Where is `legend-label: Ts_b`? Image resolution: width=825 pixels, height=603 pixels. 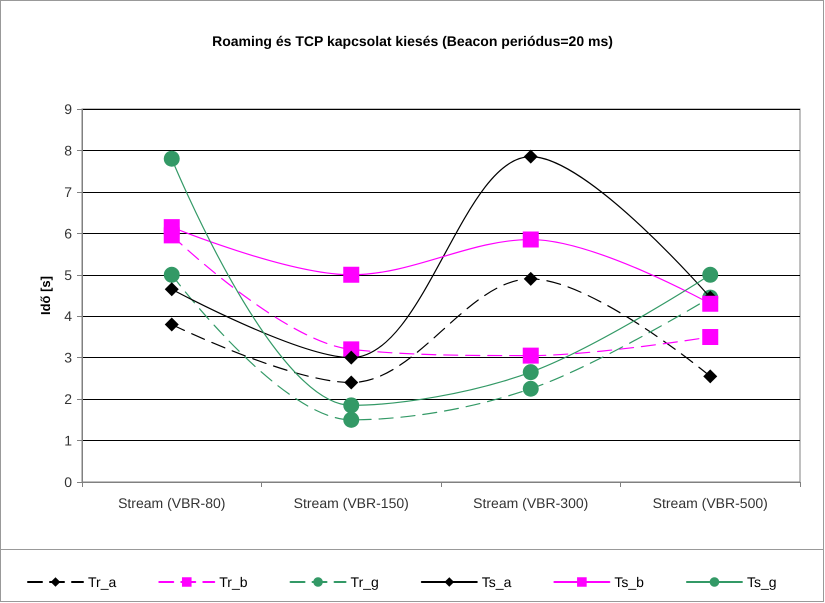 legend-label: Ts_b is located at coordinates (629, 582).